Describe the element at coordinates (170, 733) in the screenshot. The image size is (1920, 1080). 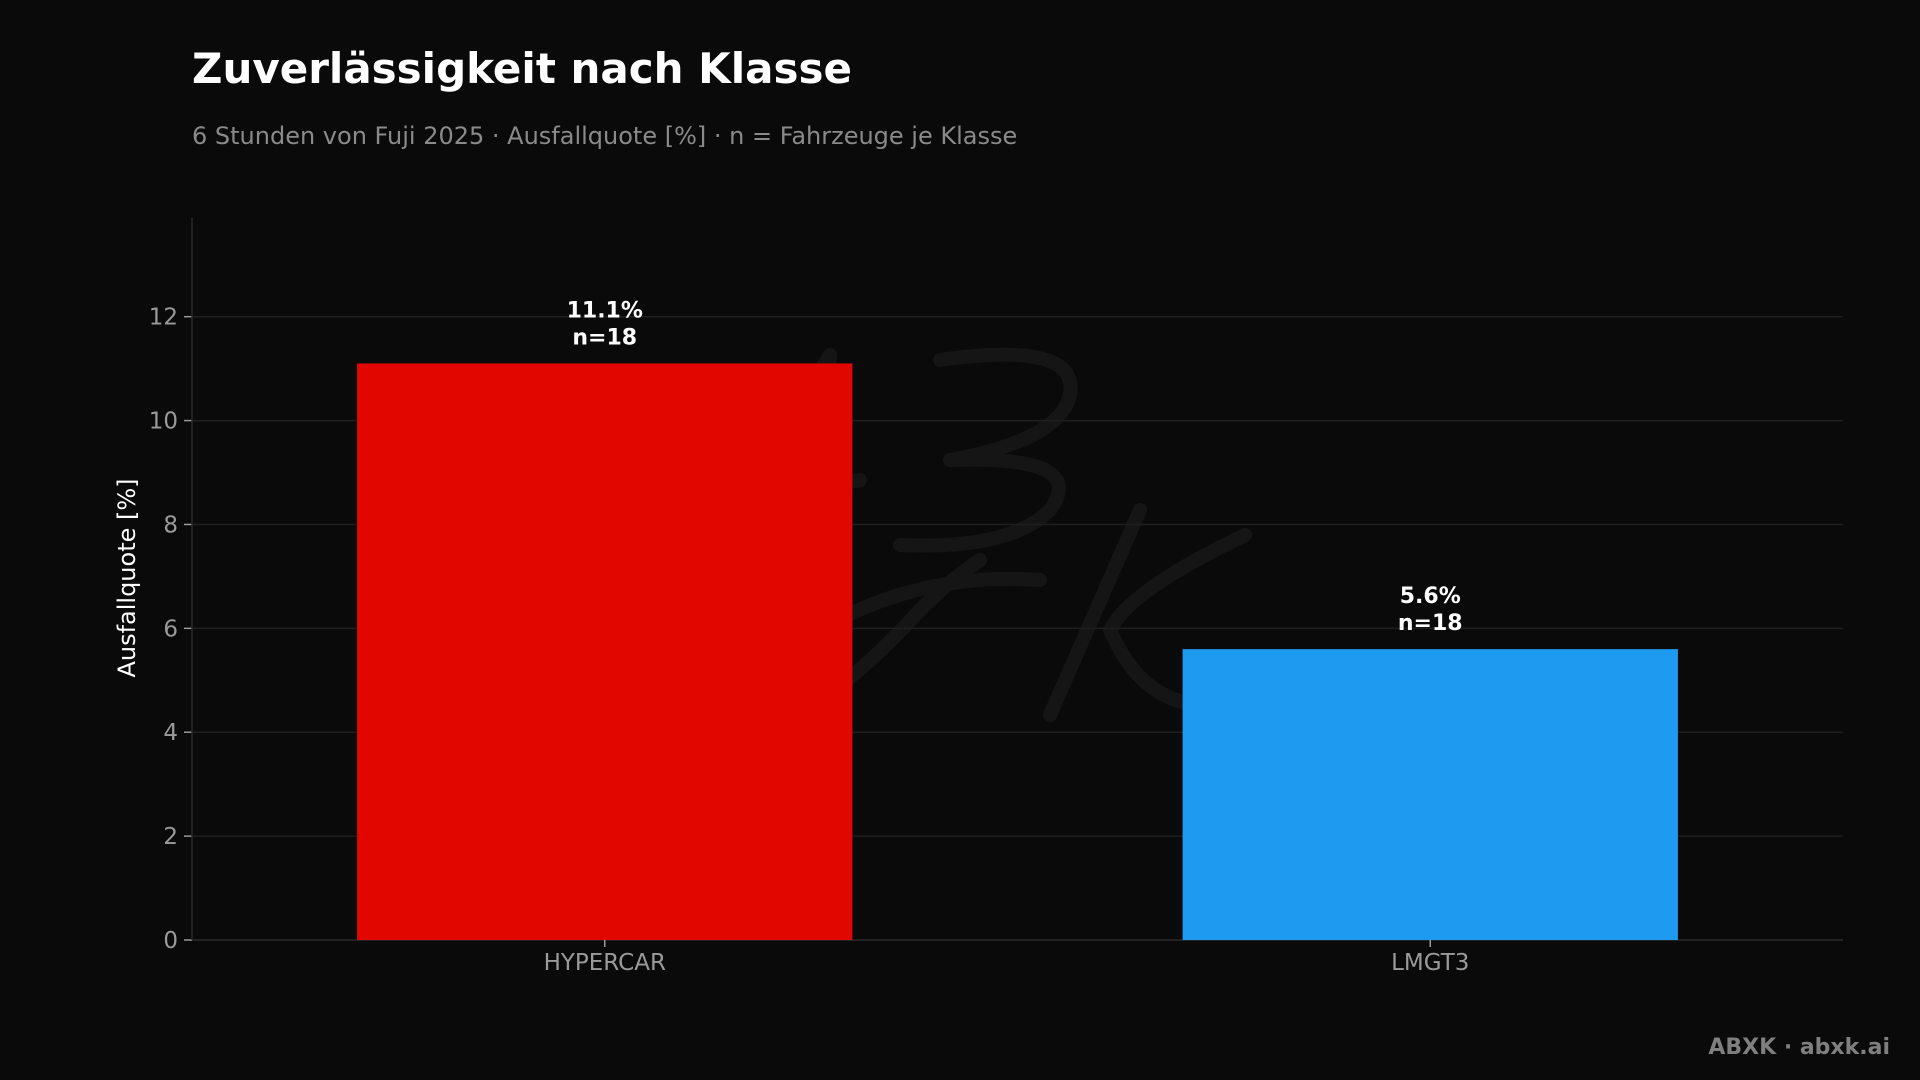
I see `y-tick-label: 4` at that location.